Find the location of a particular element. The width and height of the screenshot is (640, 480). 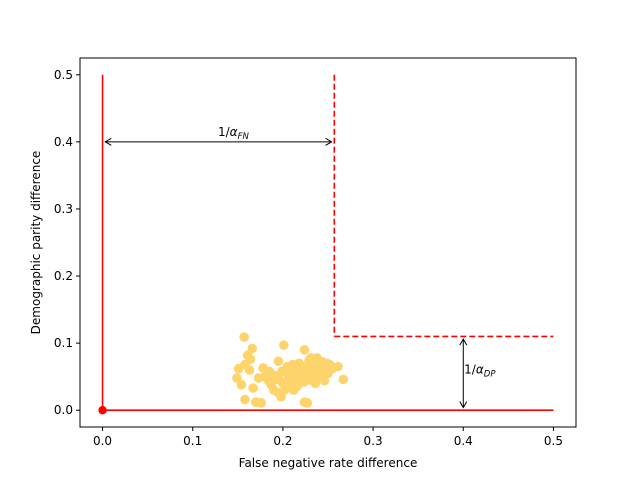

y-tick-label: 0.2 is located at coordinates (63, 276).